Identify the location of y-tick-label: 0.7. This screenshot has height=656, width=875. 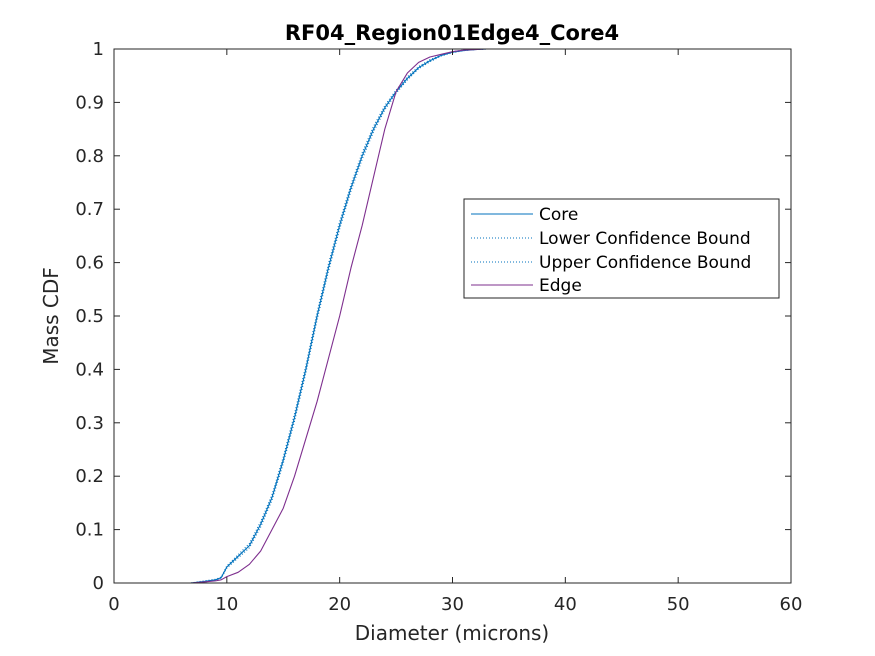
(89, 209).